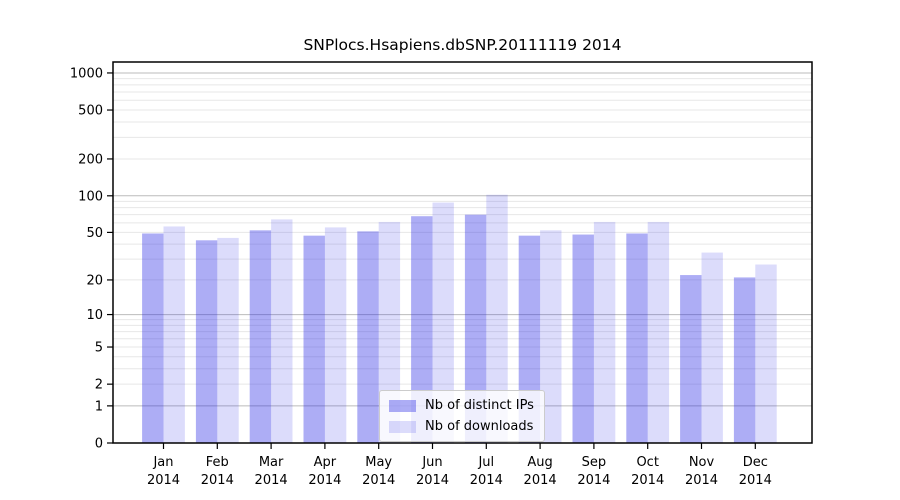  What do you see at coordinates (402, 426) in the screenshot?
I see `legend-swatch-downloads` at bounding box center [402, 426].